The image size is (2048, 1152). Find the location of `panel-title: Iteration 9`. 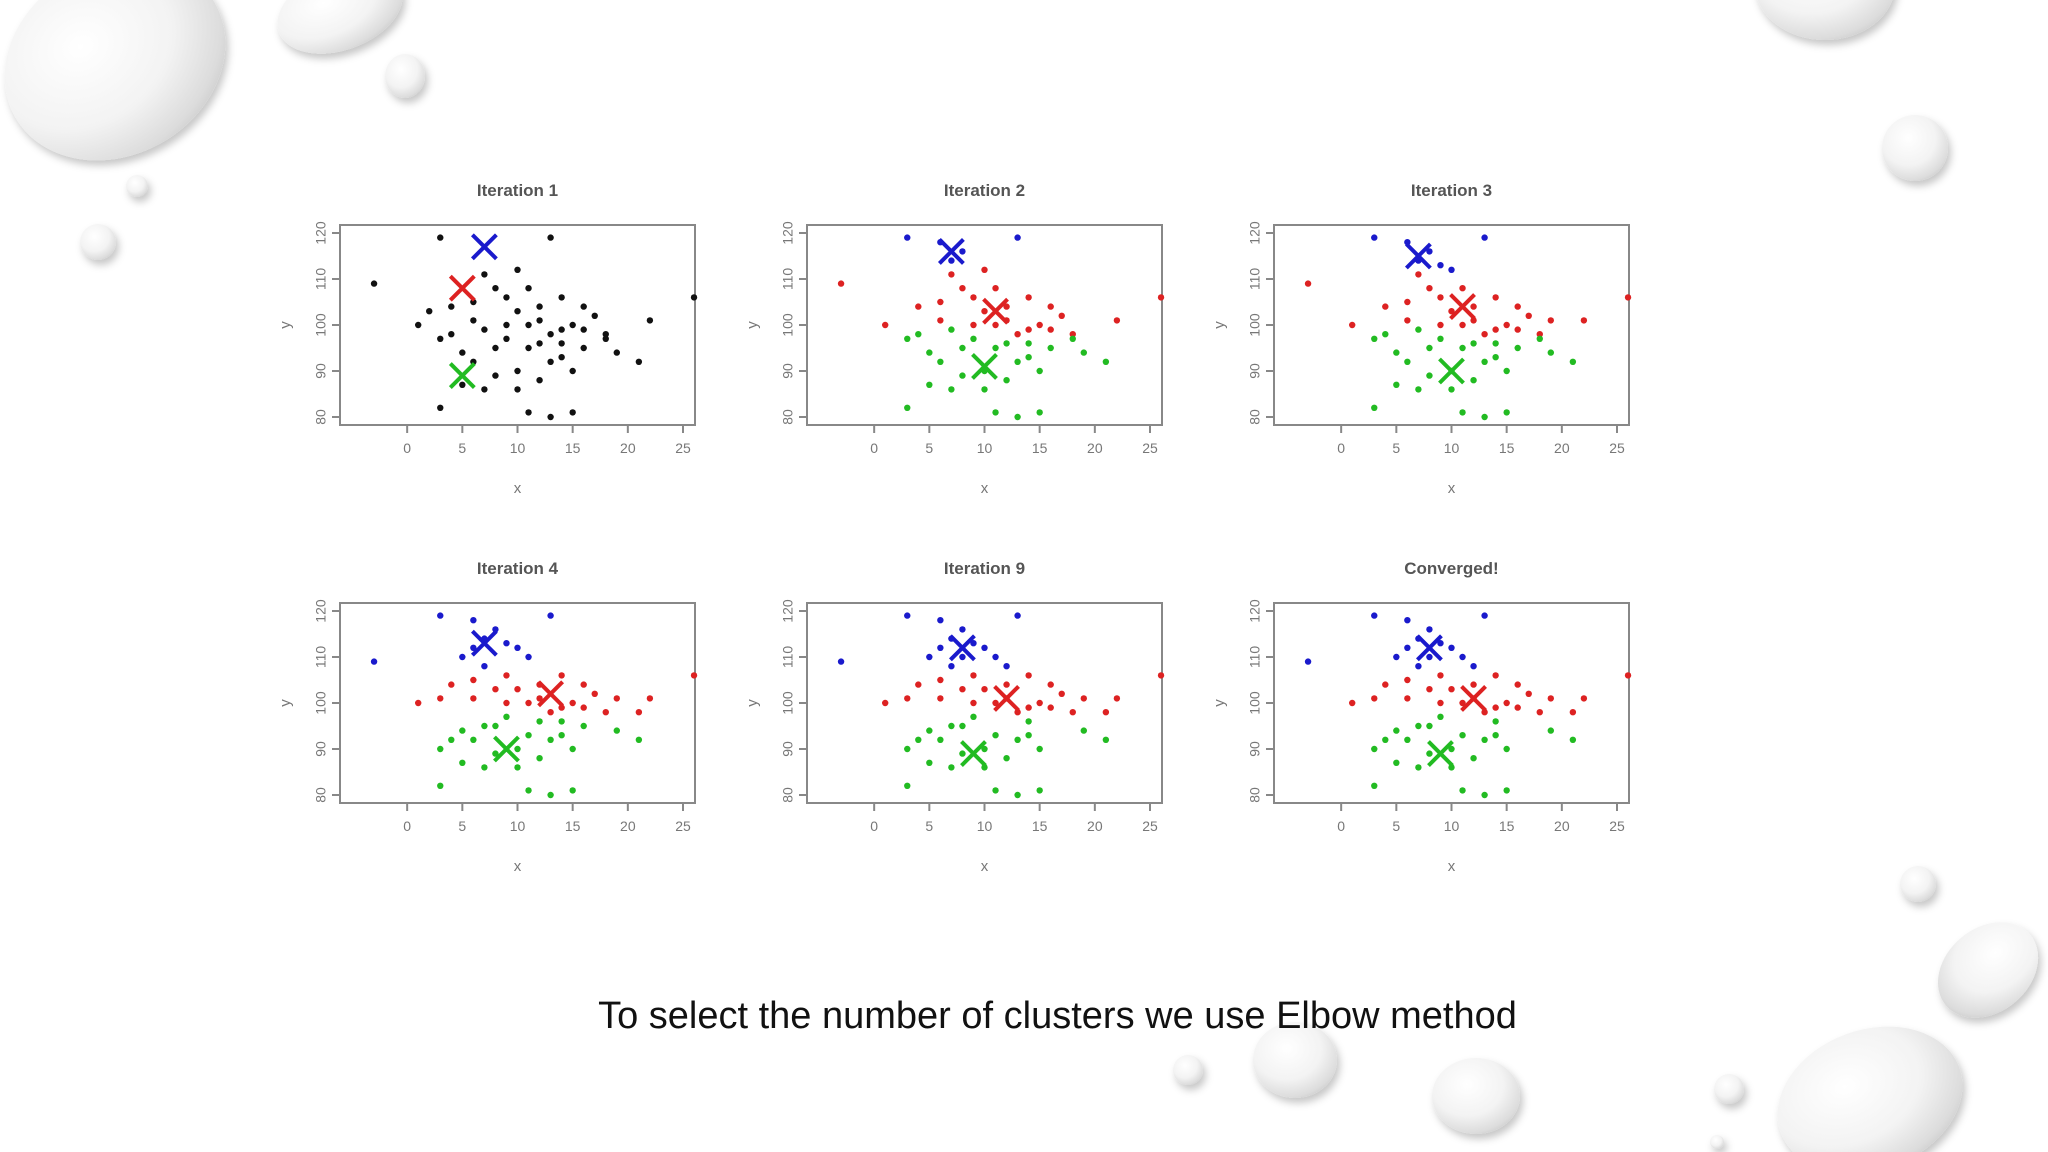

panel-title: Iteration 9 is located at coordinates (984, 568).